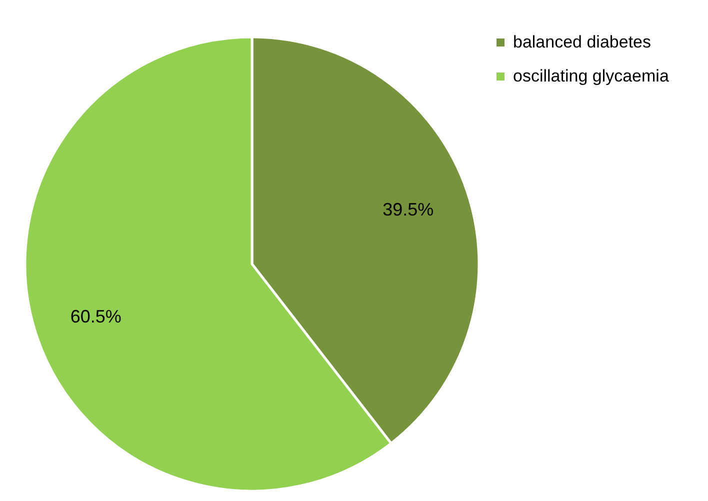 The height and width of the screenshot is (501, 708). I want to click on data-label: 60.5%, so click(96, 316).